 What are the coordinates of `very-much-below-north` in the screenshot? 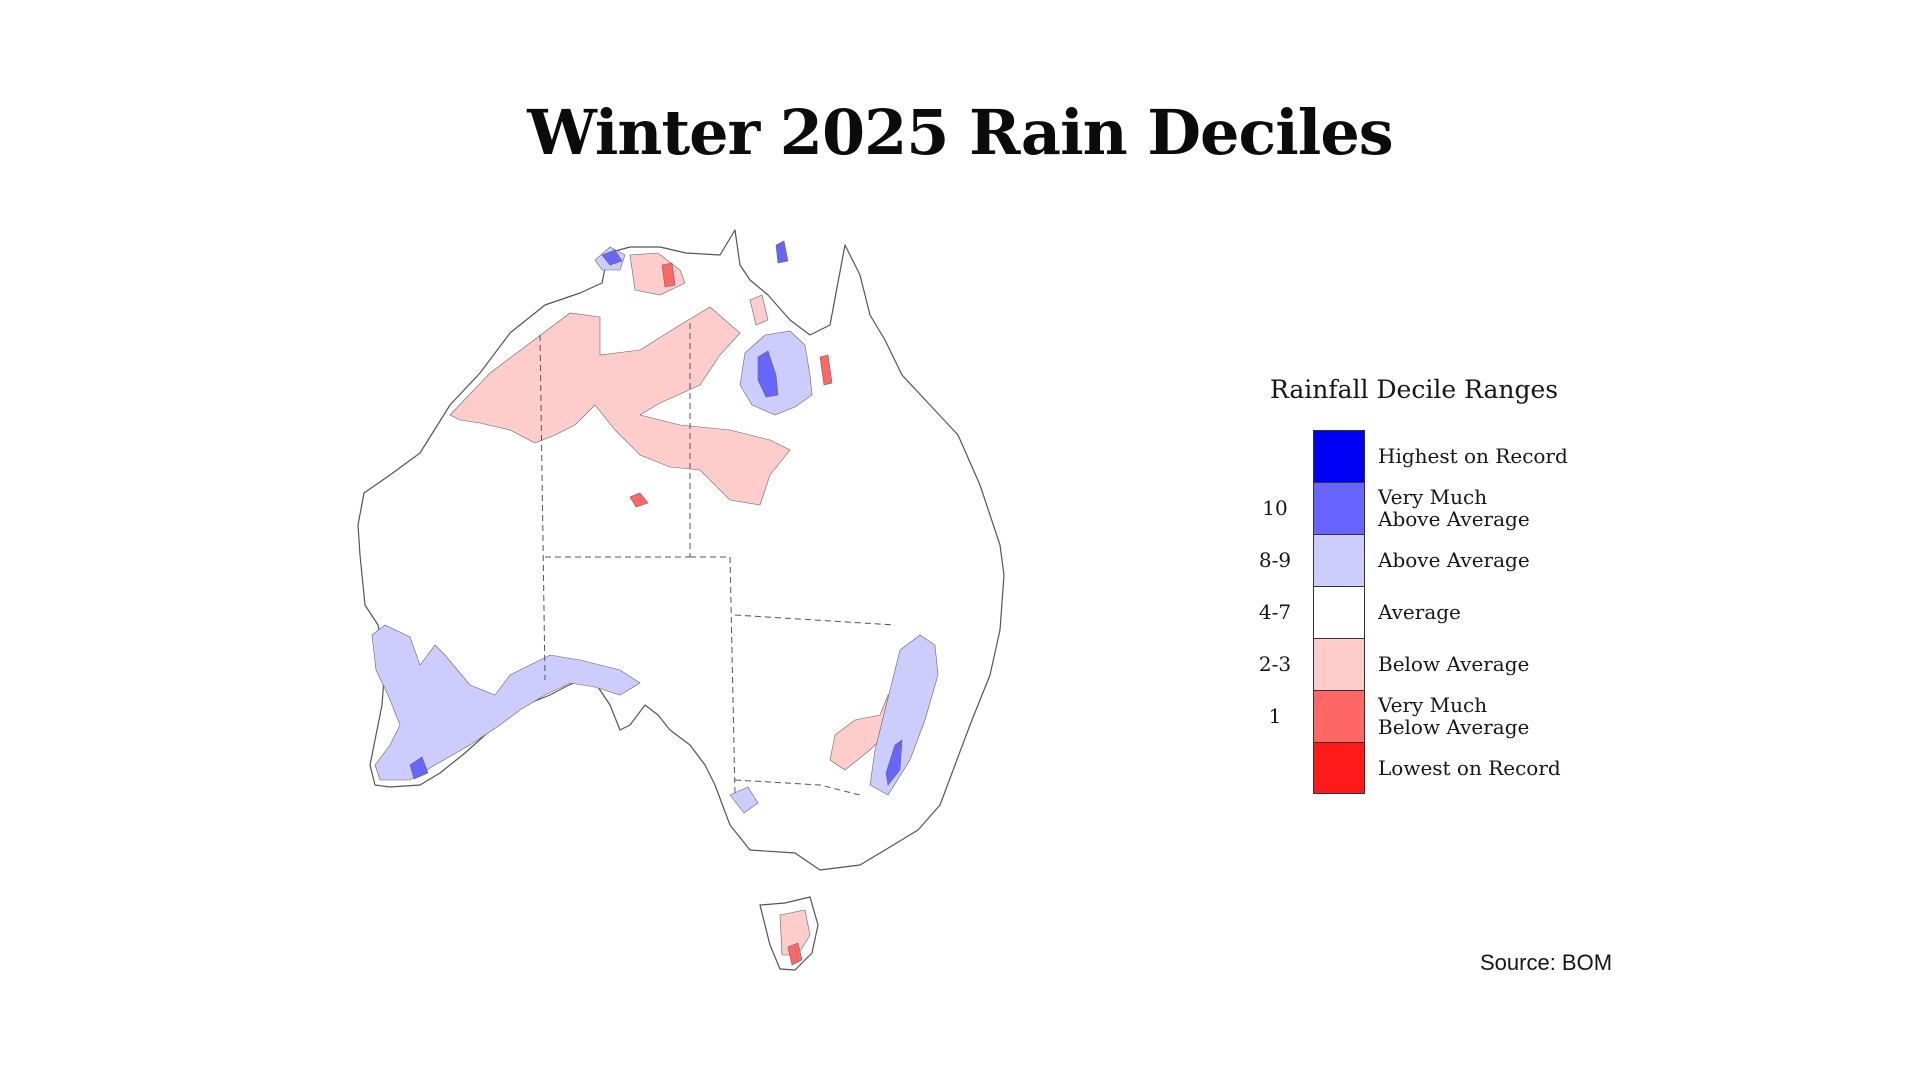 It's located at (668, 275).